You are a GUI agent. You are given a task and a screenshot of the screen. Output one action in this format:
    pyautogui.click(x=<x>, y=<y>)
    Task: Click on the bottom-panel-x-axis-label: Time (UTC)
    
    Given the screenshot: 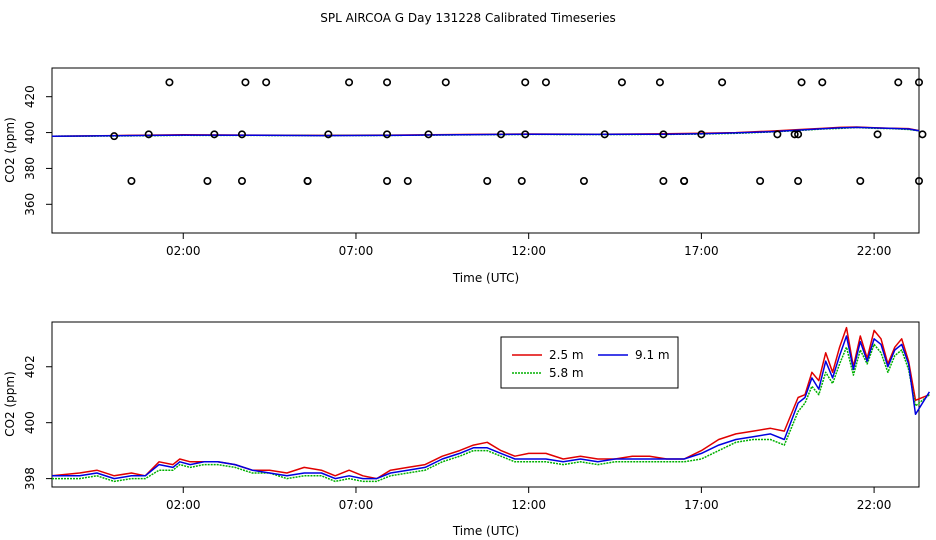 What is the action you would take?
    pyautogui.click(x=485, y=531)
    